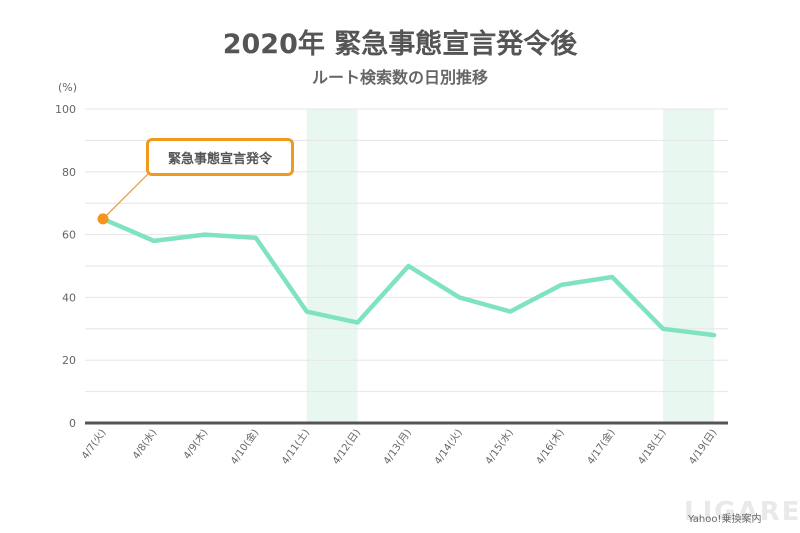  I want to click on y-tick-60: 60, so click(69, 235).